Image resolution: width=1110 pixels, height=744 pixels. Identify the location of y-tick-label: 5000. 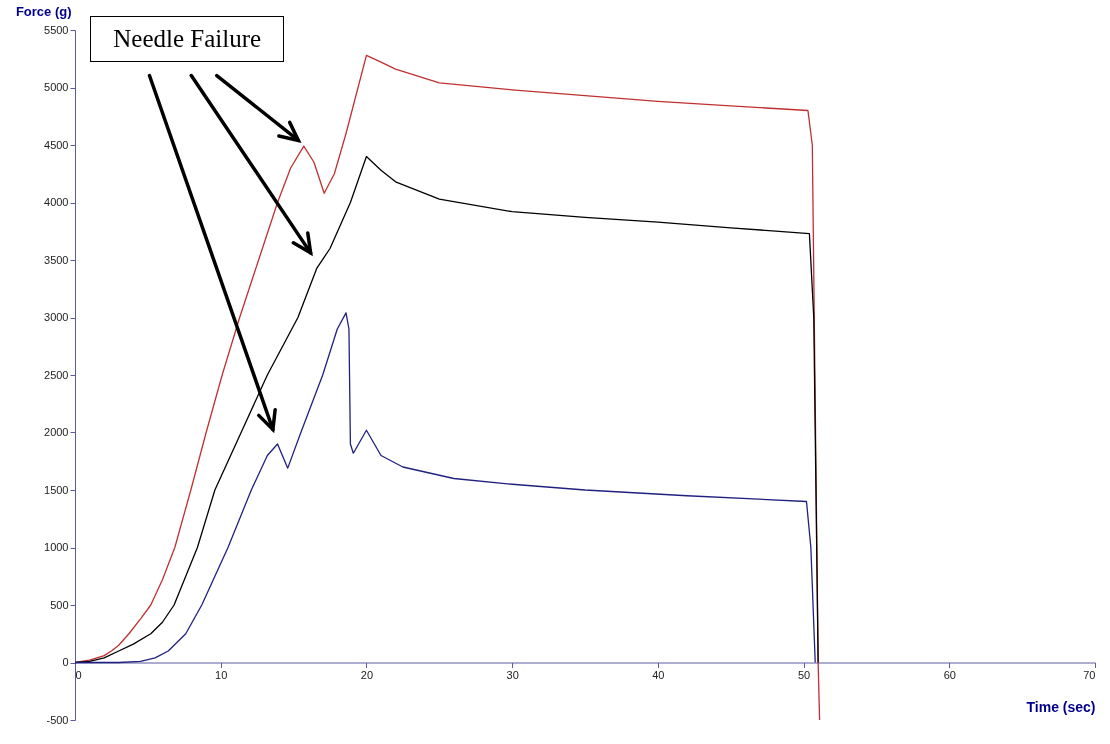
(56, 87).